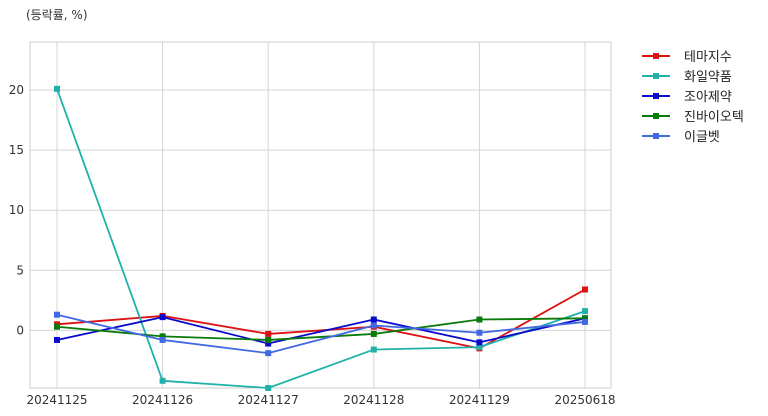 Image resolution: width=768 pixels, height=416 pixels. I want to click on legend-label: 화일약품, so click(708, 77).